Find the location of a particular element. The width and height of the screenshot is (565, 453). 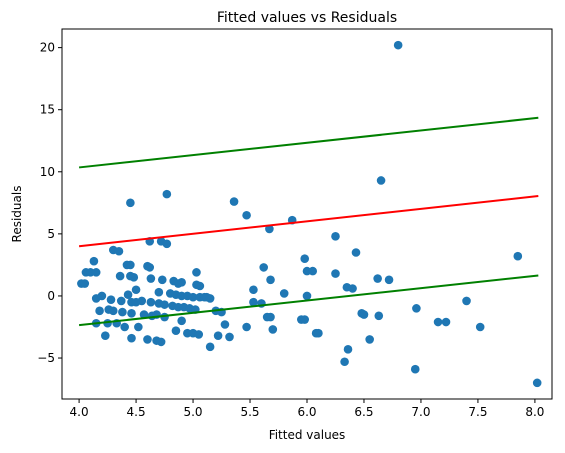

chart-title: Fitted values vs Residuals is located at coordinates (307, 18).